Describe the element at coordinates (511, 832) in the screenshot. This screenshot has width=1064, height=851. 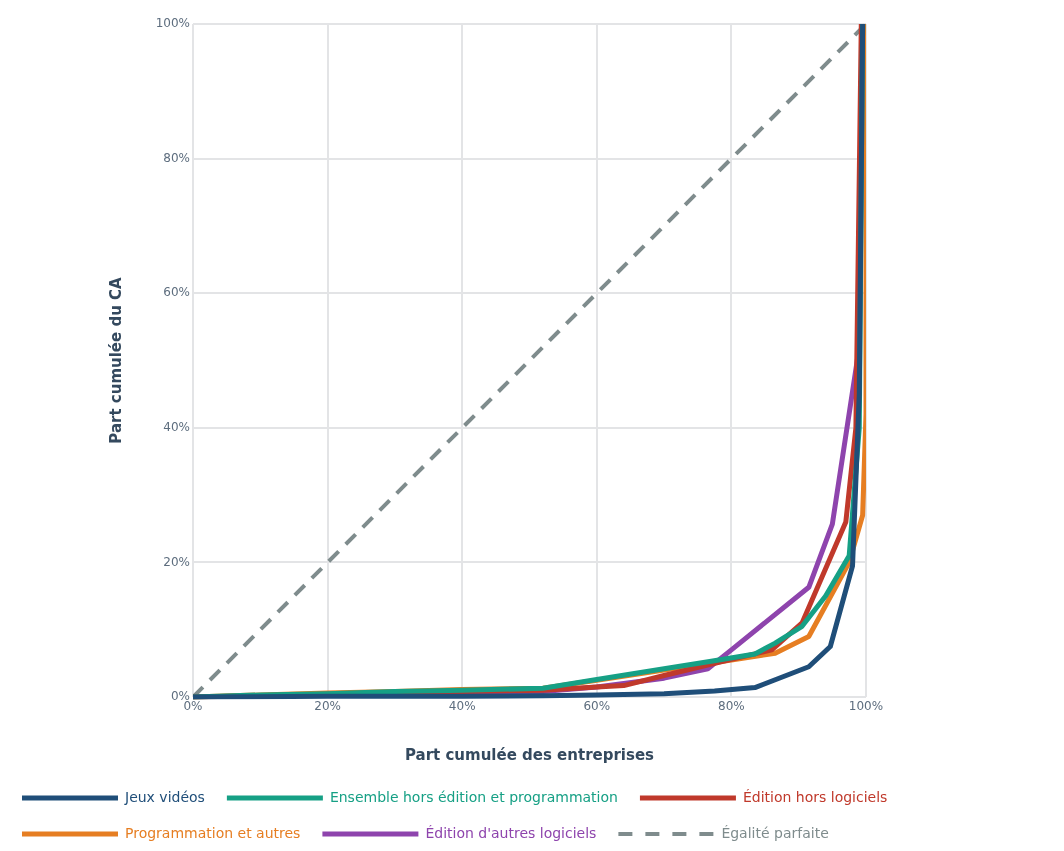
I see `text: Édition d'autres logiciels` at that location.